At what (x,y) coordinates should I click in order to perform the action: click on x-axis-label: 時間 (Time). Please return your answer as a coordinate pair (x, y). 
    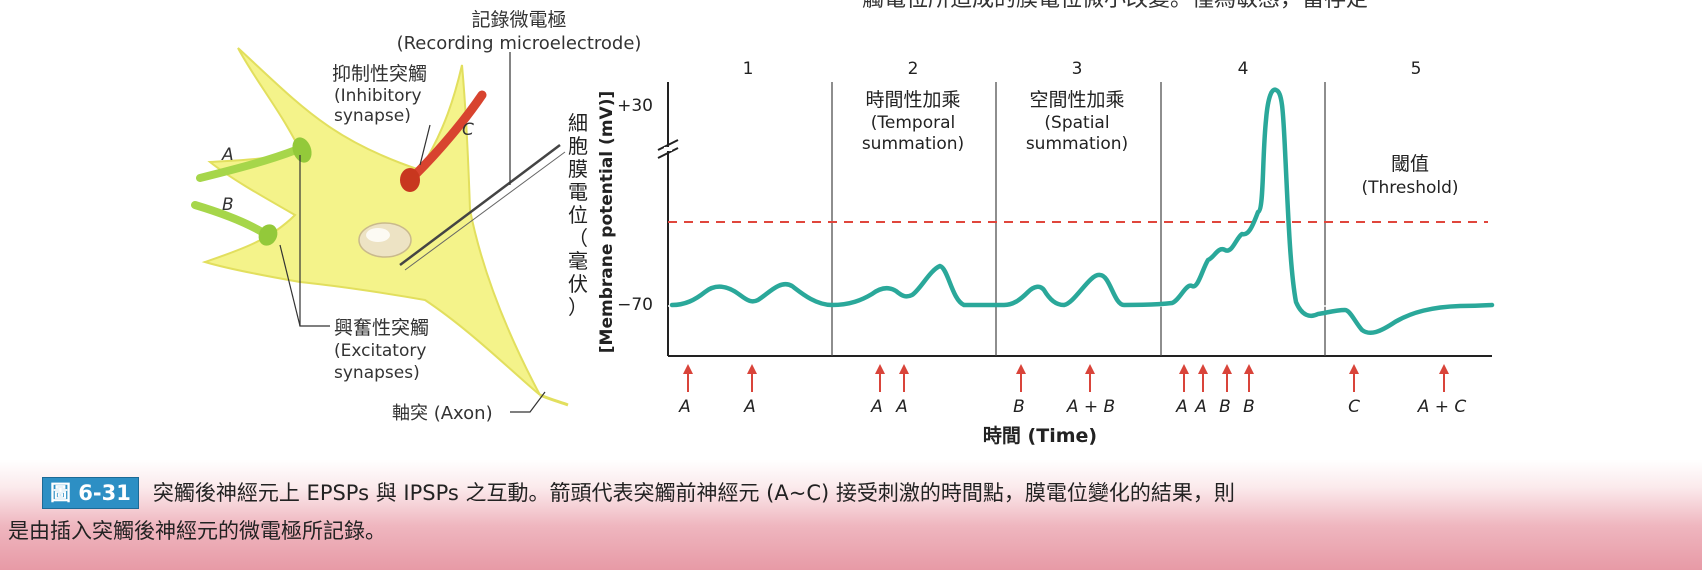
    Looking at the image, I should click on (1040, 436).